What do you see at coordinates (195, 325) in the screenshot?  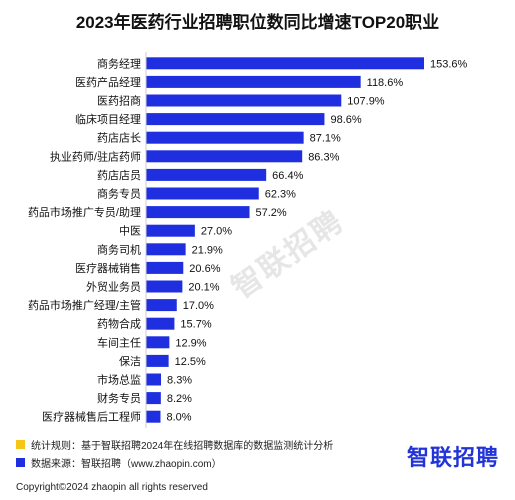 I see `value-label: 15.7%` at bounding box center [195, 325].